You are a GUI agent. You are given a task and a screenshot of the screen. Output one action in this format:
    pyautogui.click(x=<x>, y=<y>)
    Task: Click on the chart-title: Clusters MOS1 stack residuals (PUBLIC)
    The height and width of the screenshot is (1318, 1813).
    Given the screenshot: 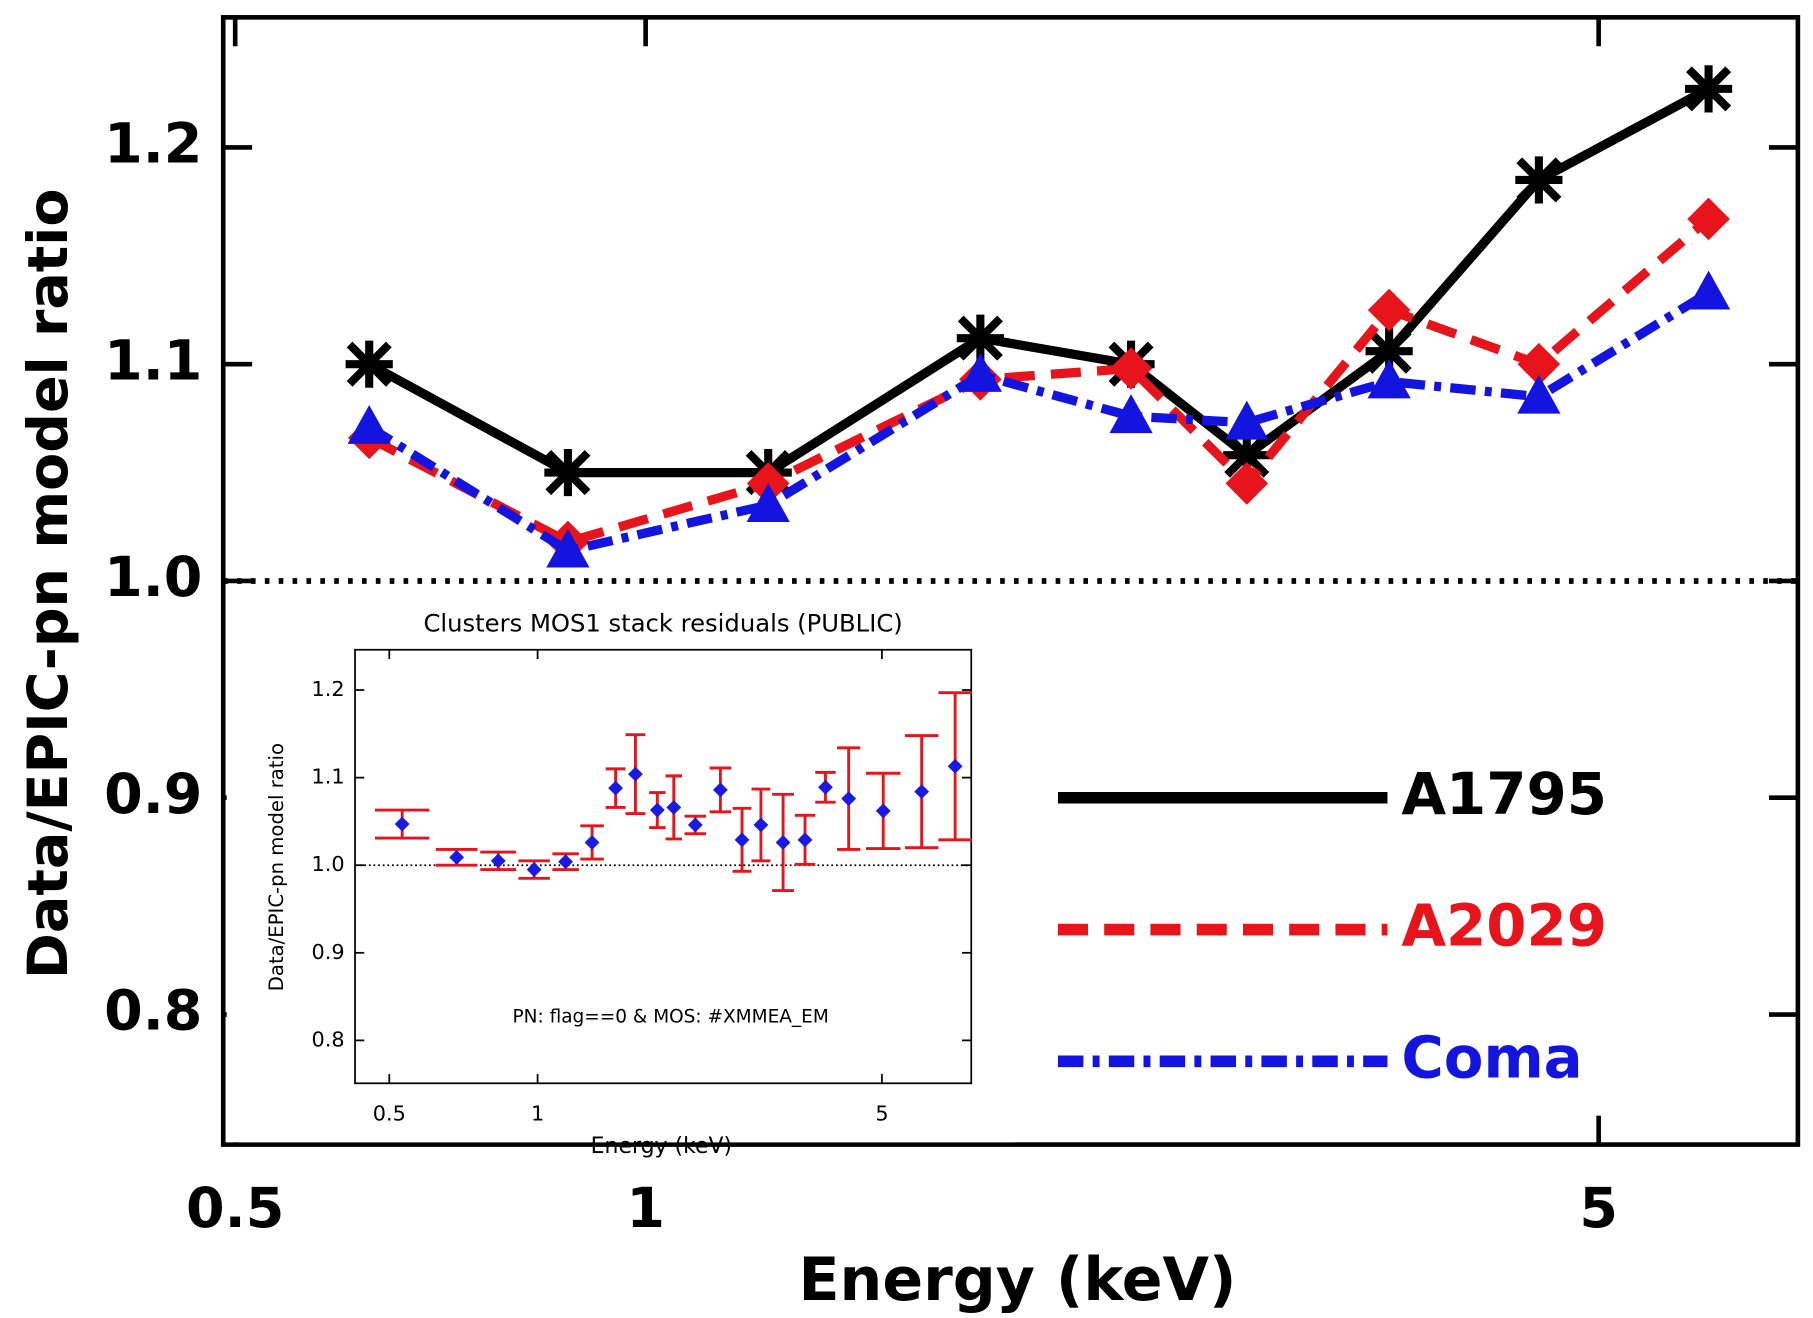 What is the action you would take?
    pyautogui.click(x=662, y=622)
    